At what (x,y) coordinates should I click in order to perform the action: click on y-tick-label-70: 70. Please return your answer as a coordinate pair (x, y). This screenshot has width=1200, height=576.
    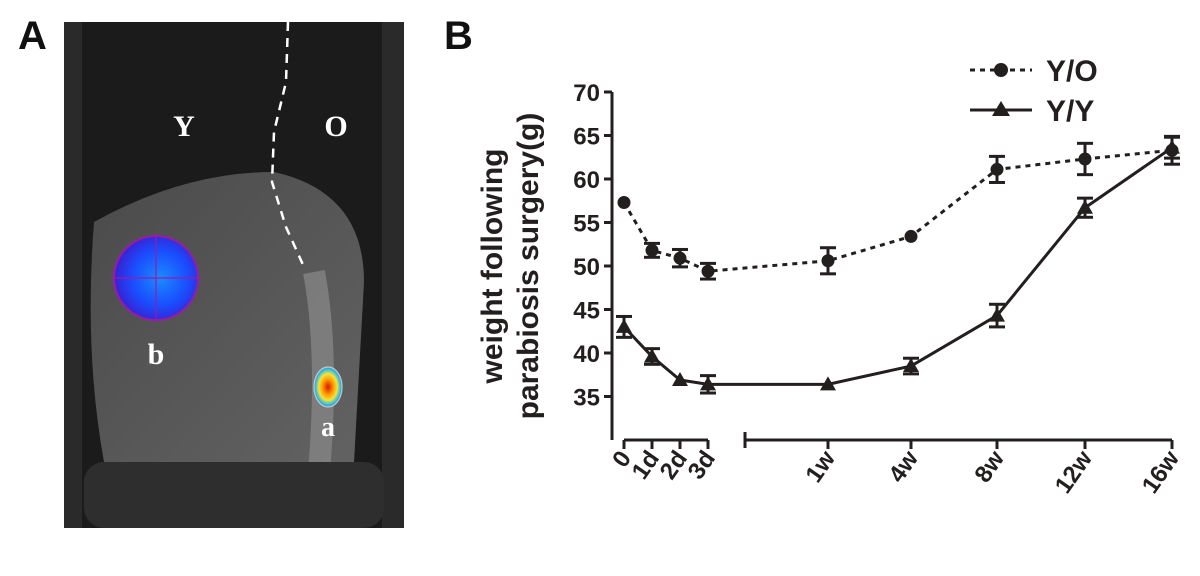
    Looking at the image, I should click on (586, 93).